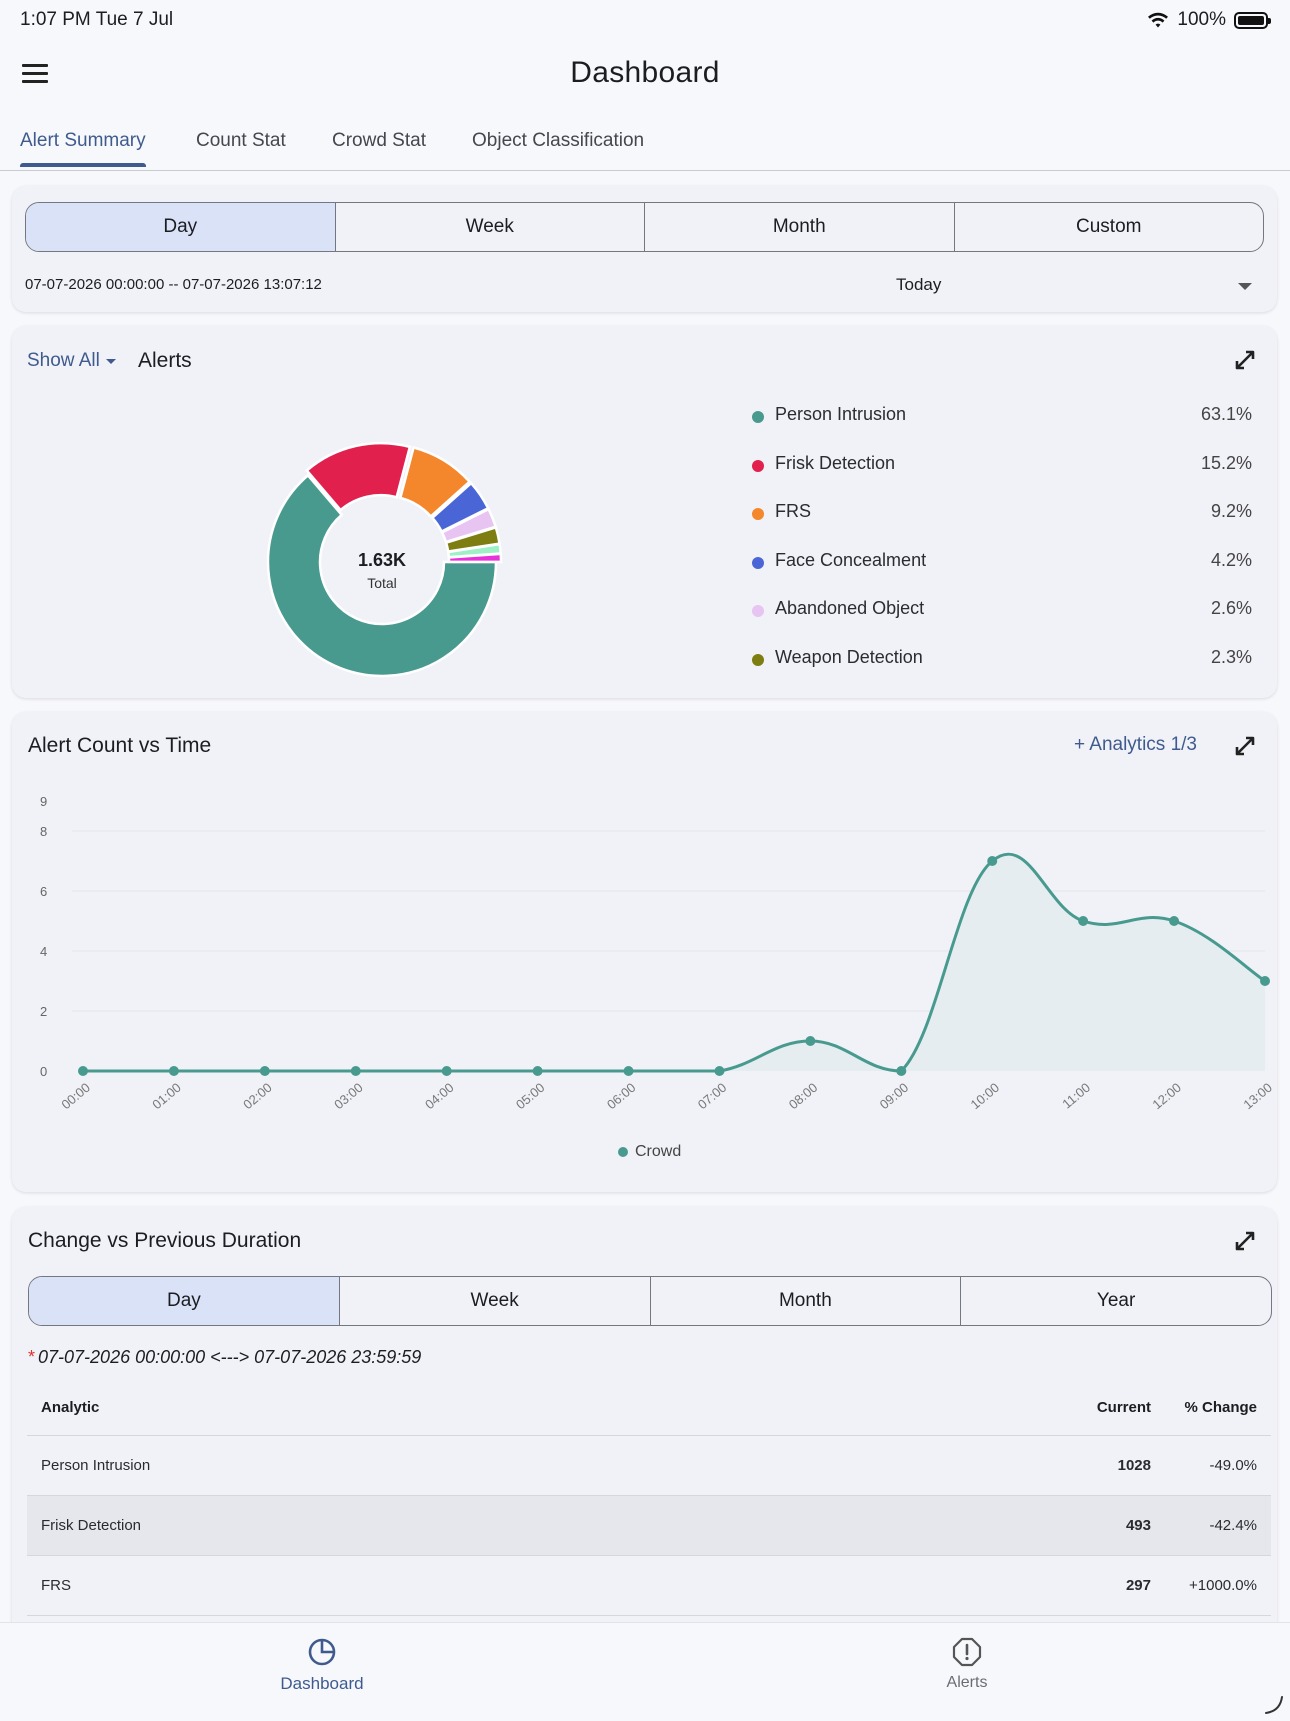 This screenshot has width=1290, height=1721. Describe the element at coordinates (1006, 622) in the screenshot. I see `legend-item: Abandoned Object 2.6%` at that location.